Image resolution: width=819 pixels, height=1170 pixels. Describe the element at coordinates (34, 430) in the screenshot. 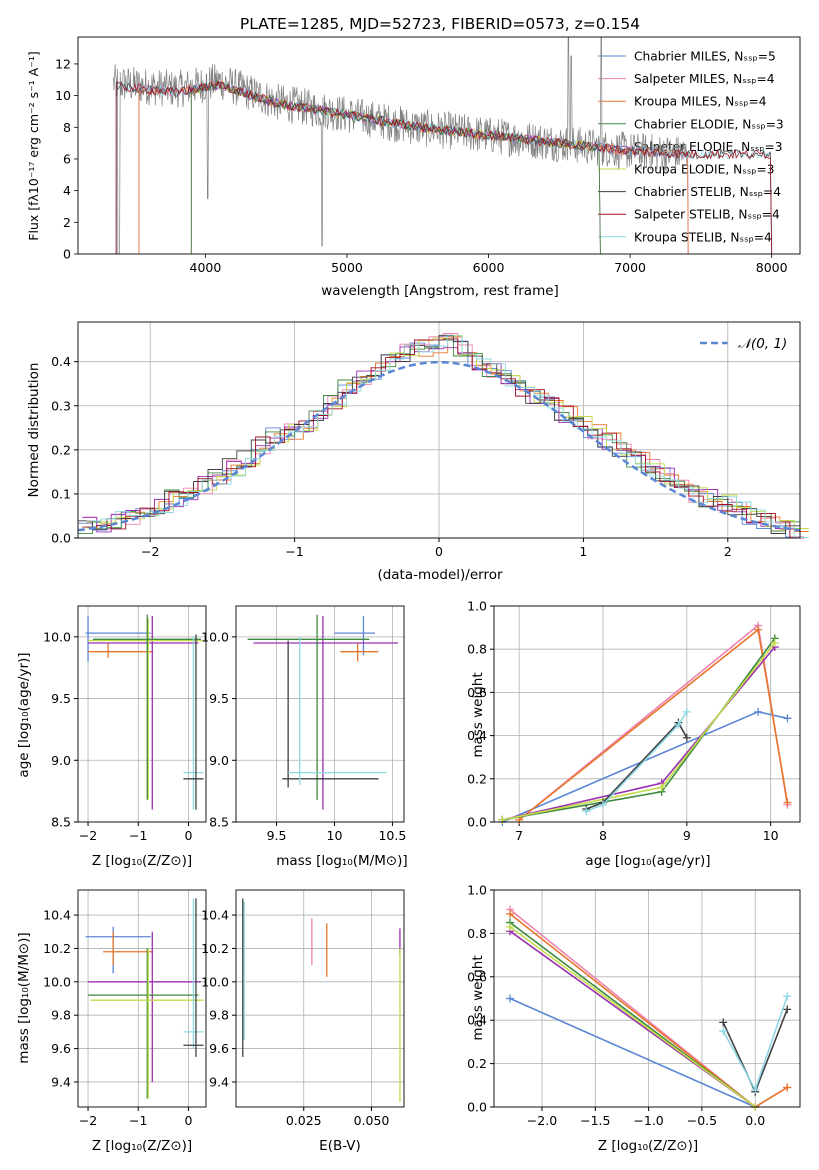

I see `residuals-ylabel: Normed distribution` at that location.